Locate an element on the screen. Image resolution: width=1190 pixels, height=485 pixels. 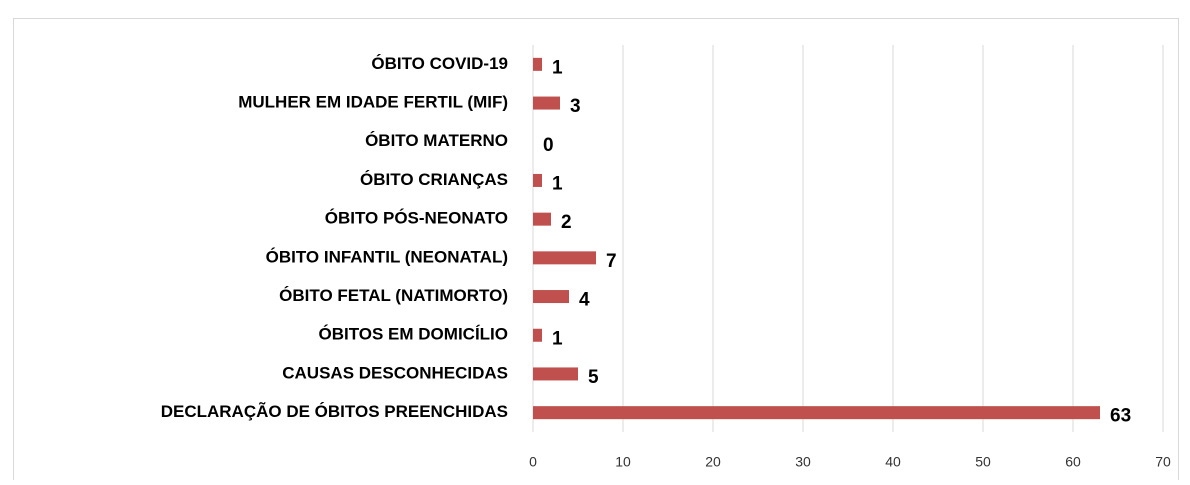
y-tick-label: DECLARAÇÃO DE ÓBITOS PREENCHIDAS is located at coordinates (334, 411).